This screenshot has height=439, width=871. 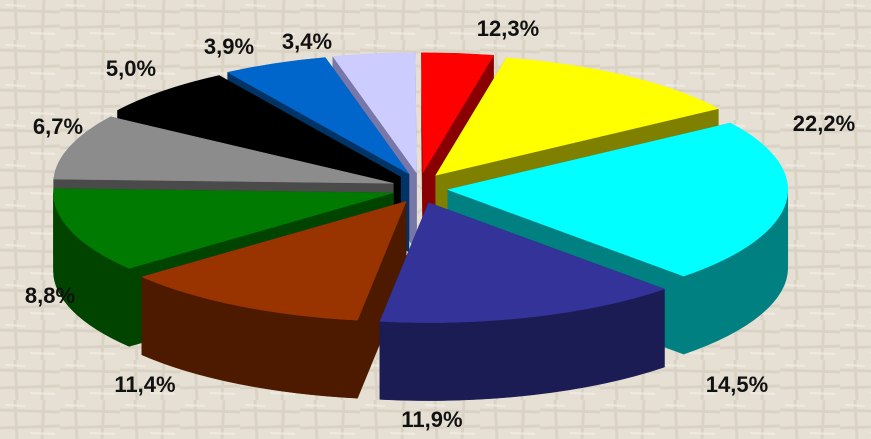 What do you see at coordinates (824, 123) in the screenshot?
I see `data-label: 22,2%` at bounding box center [824, 123].